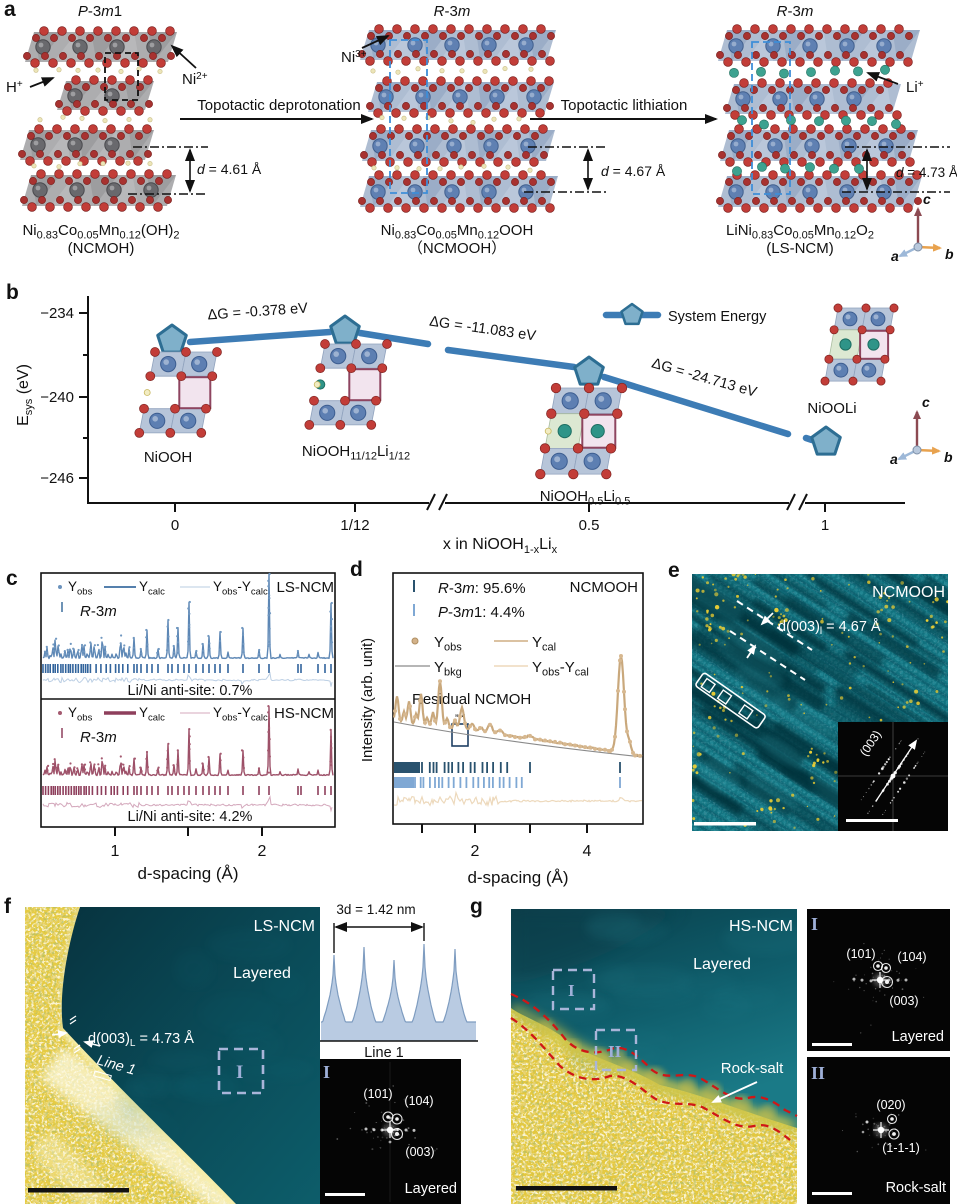  What do you see at coordinates (717, 317) in the screenshot?
I see `svg-text: System Energy` at bounding box center [717, 317].